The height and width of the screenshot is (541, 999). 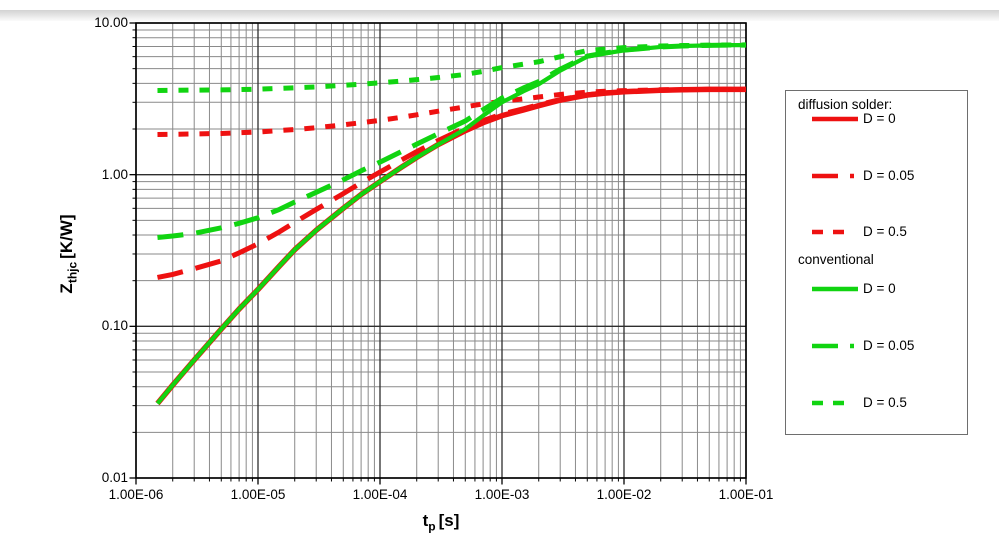 I want to click on curve-conventional-0.5, so click(x=452, y=67).